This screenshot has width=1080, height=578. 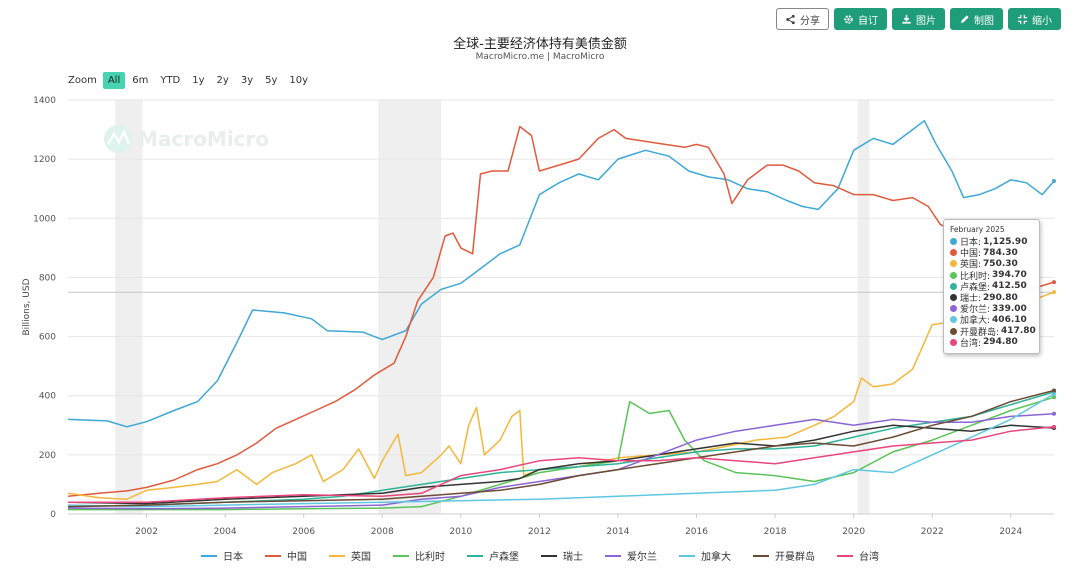 What do you see at coordinates (971, 265) in the screenshot?
I see `tooltip-series-name: 英国:` at bounding box center [971, 265].